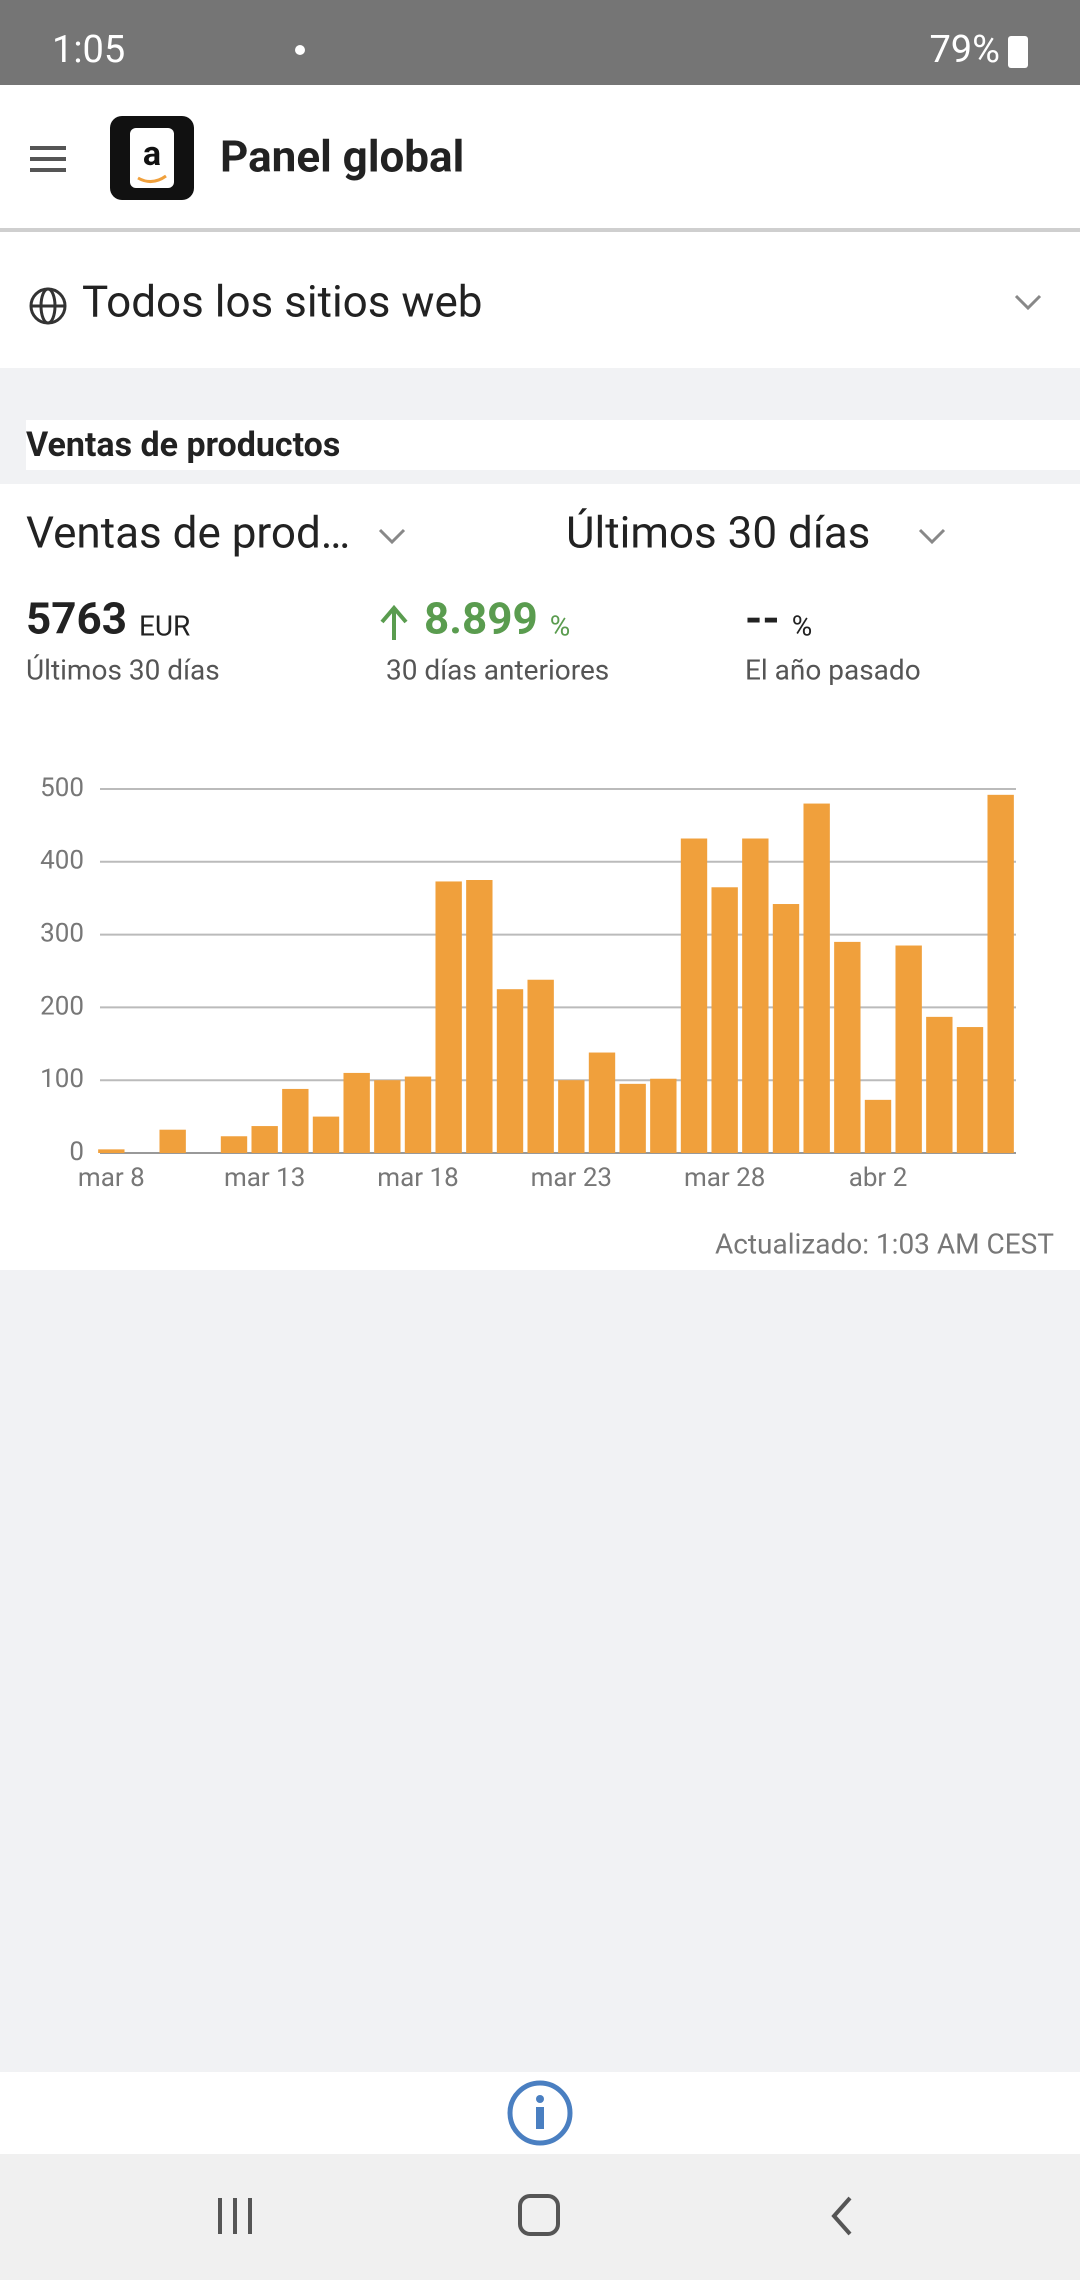 The image size is (1080, 2280). What do you see at coordinates (718, 533) in the screenshot?
I see `period-dropdown: Últimos 30 días` at bounding box center [718, 533].